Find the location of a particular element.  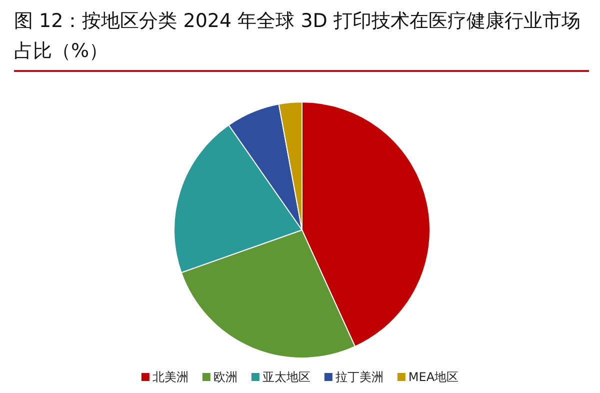

legend-label: 亚太地区 is located at coordinates (286, 377).